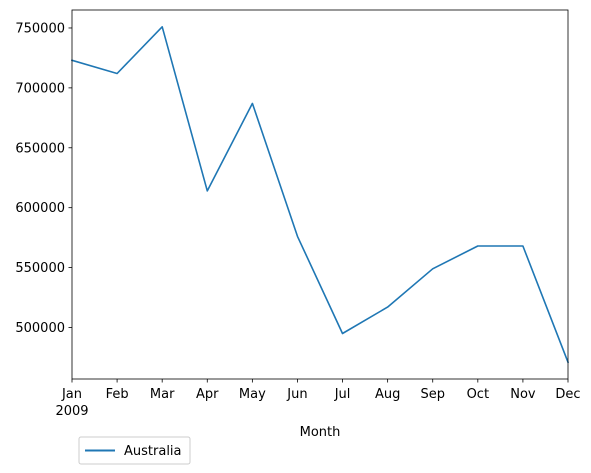  I want to click on x-tick-label: Jul, so click(342, 394).